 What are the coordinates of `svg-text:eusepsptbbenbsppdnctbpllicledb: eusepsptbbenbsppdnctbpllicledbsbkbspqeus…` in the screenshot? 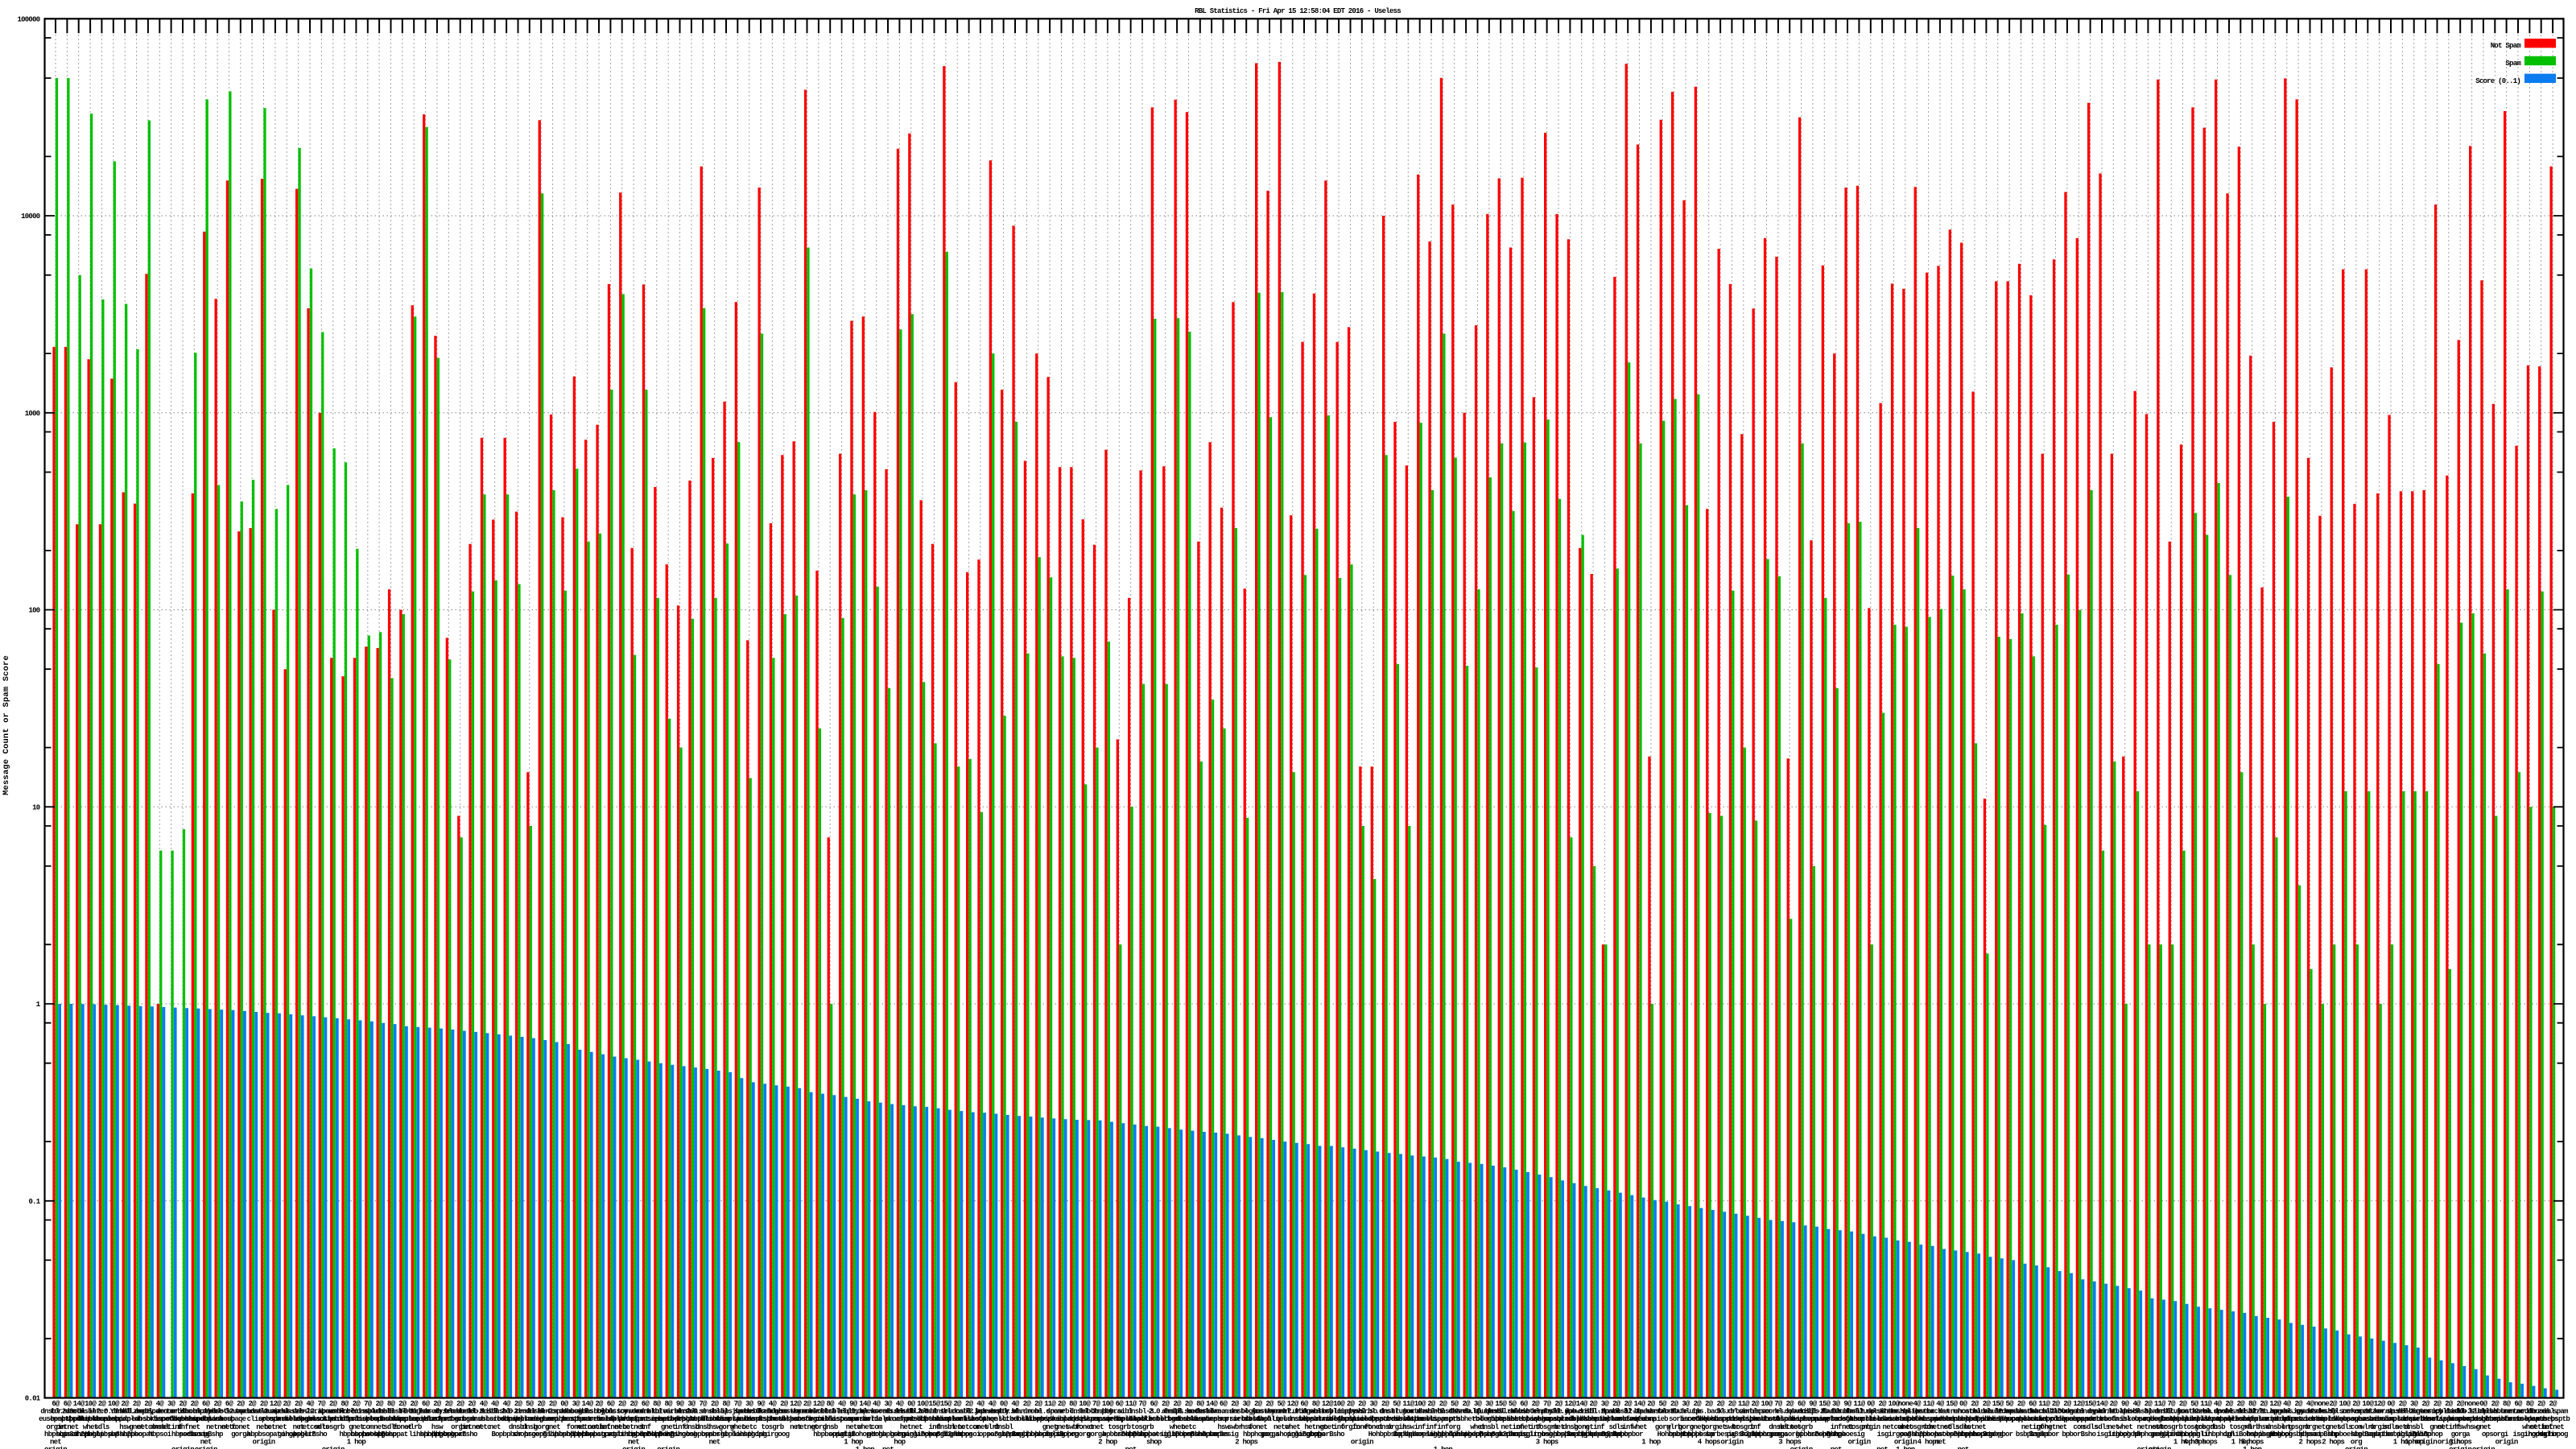 It's located at (1304, 1419).